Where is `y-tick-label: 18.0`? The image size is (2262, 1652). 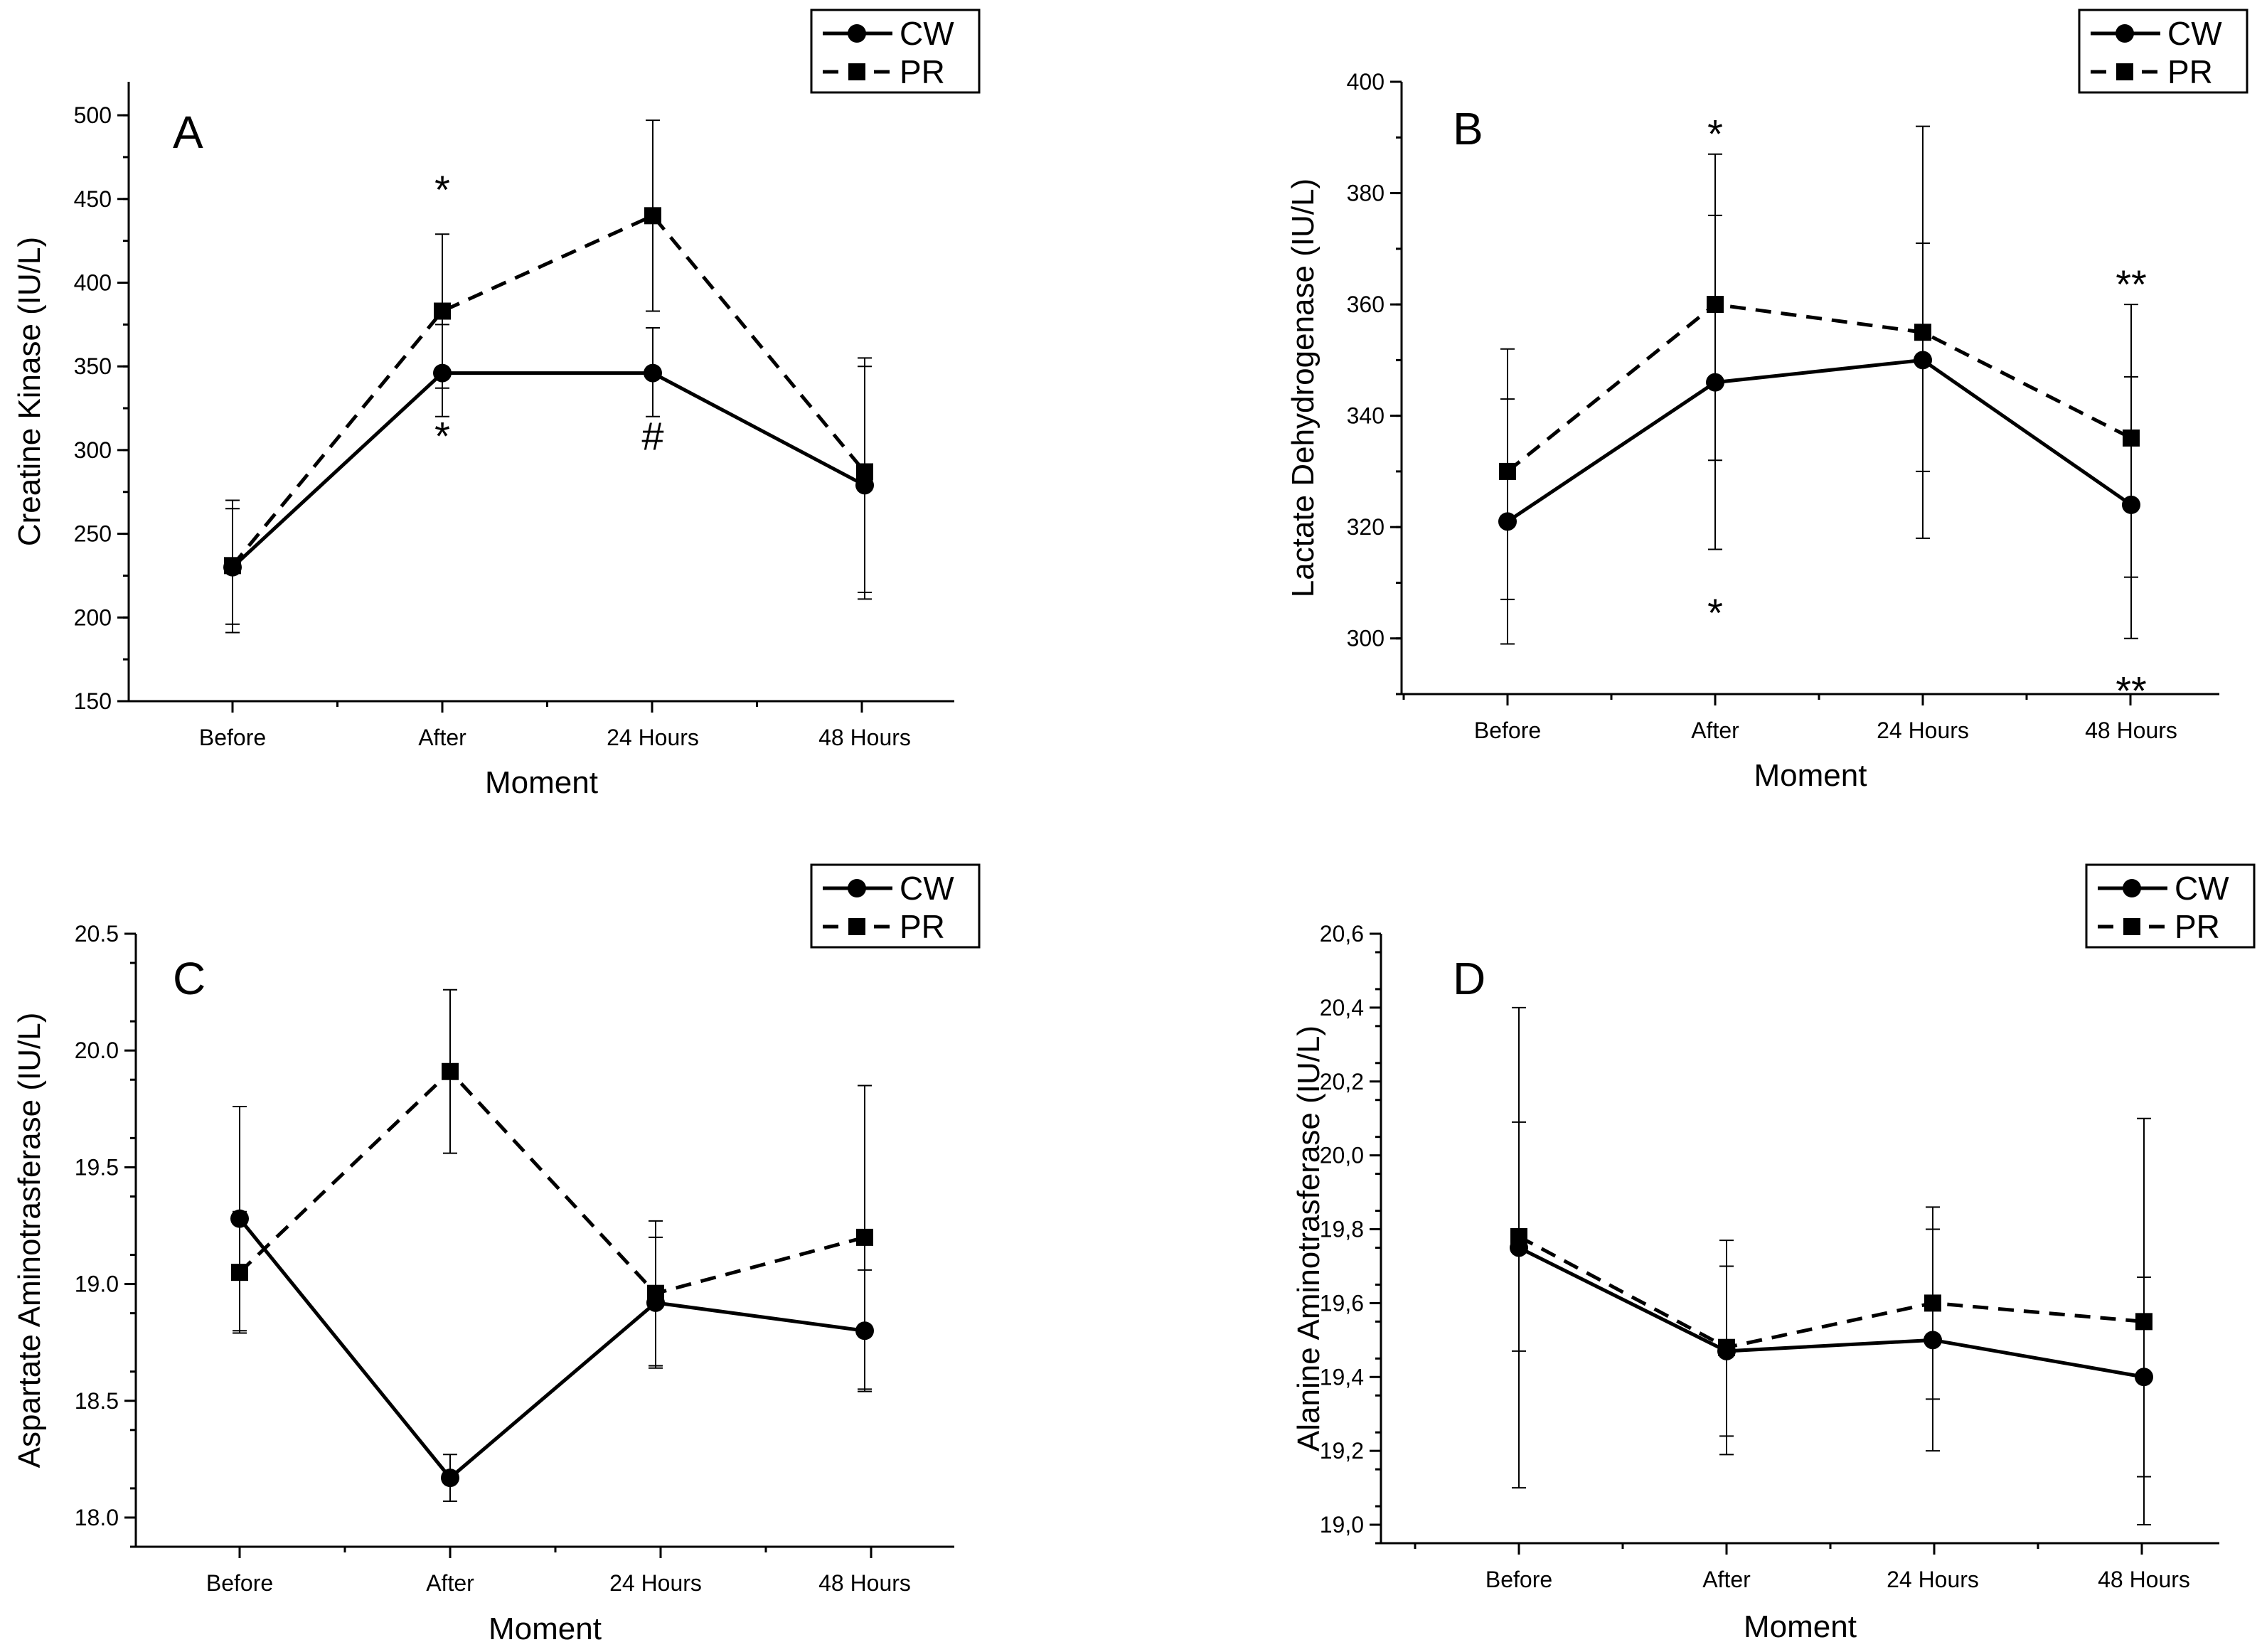
y-tick-label: 18.0 is located at coordinates (97, 1517).